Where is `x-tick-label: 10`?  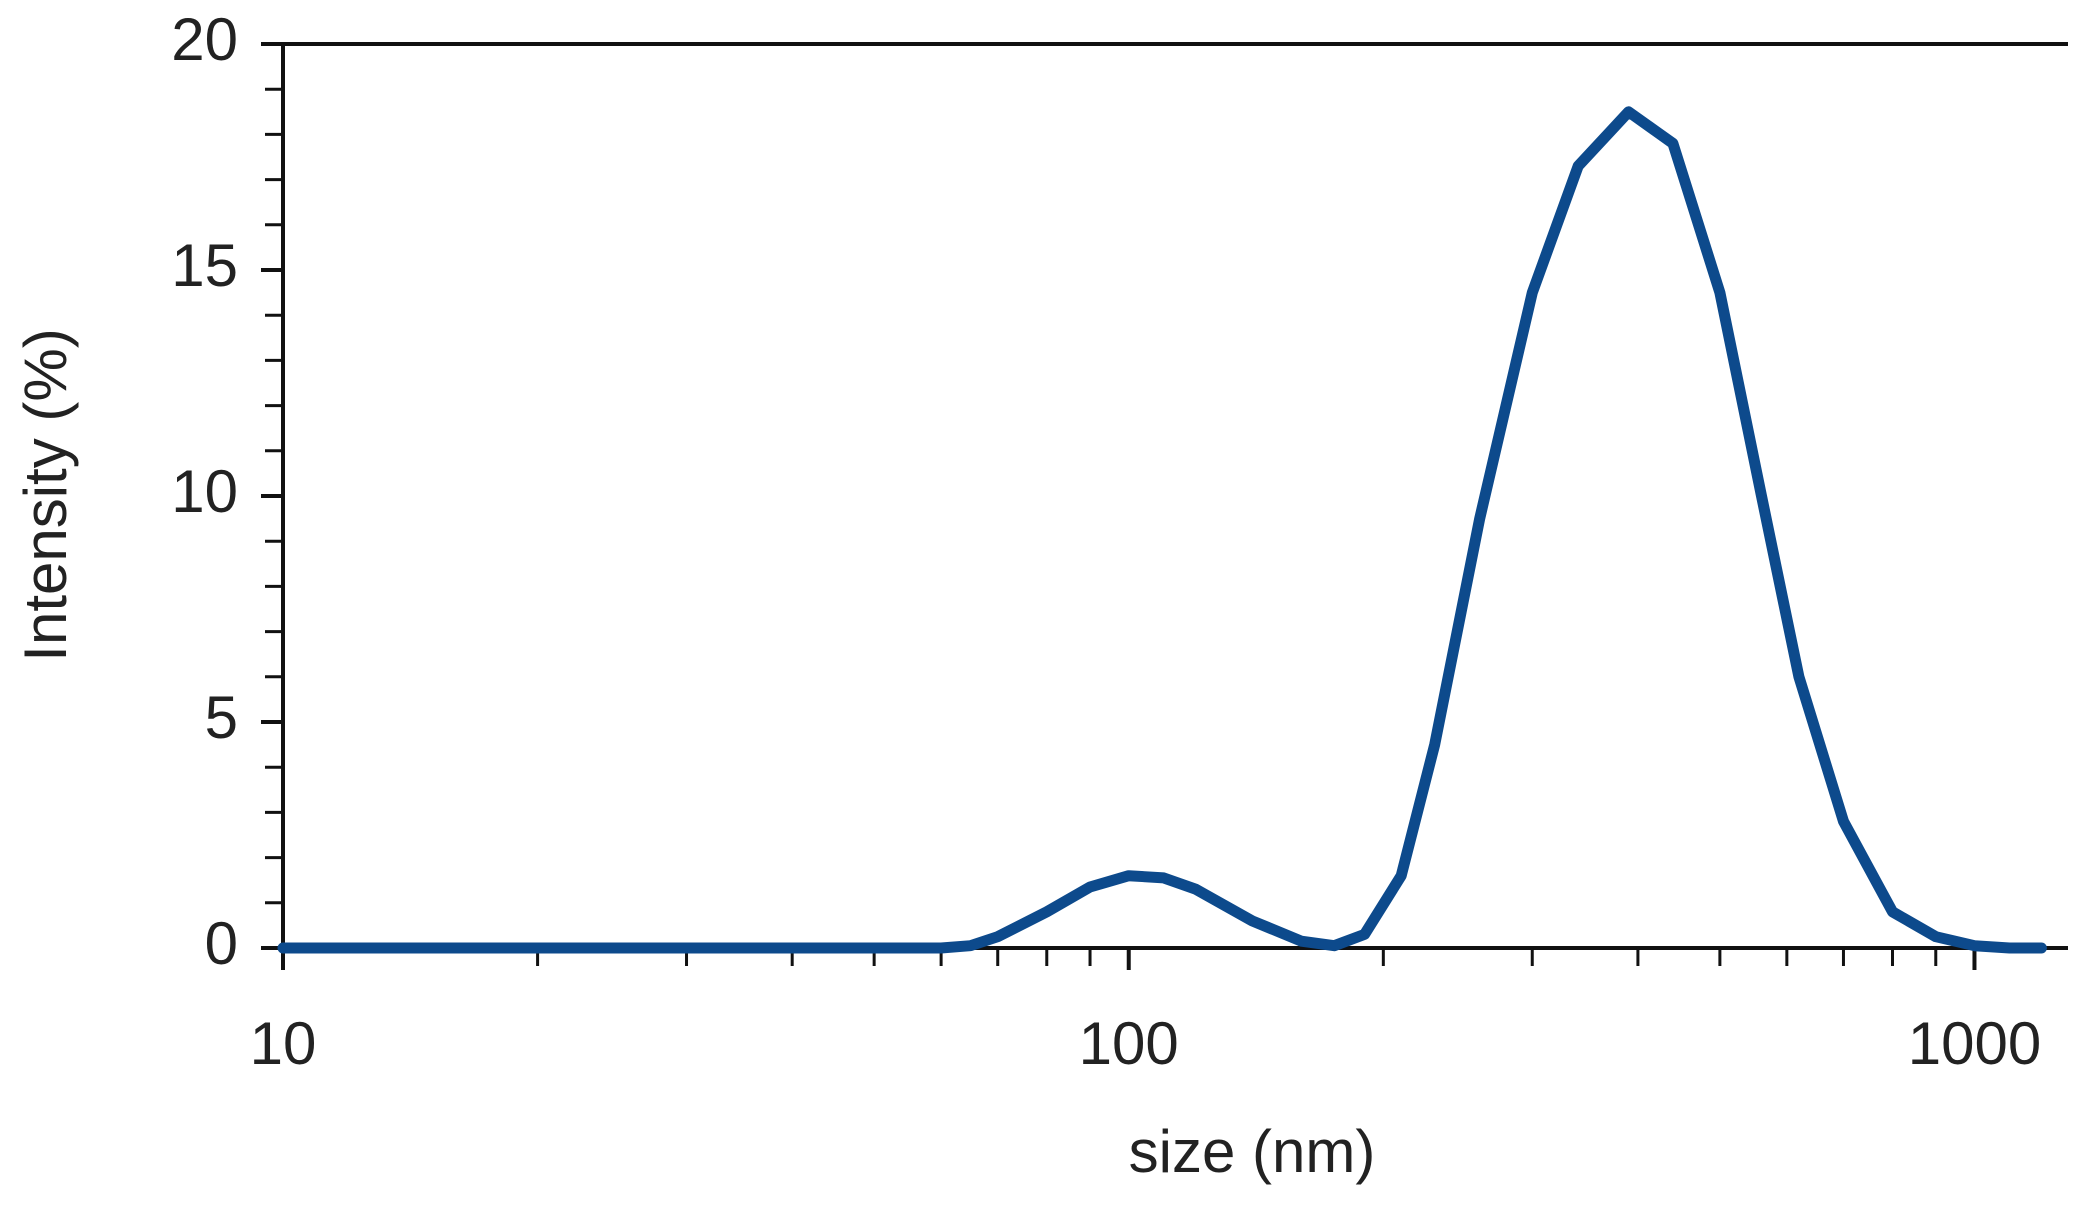
x-tick-label: 10 is located at coordinates (283, 1043).